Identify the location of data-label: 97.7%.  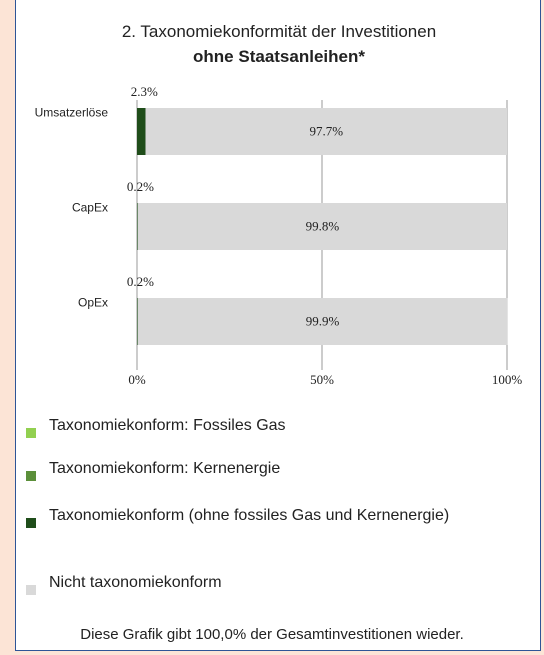
(326, 131).